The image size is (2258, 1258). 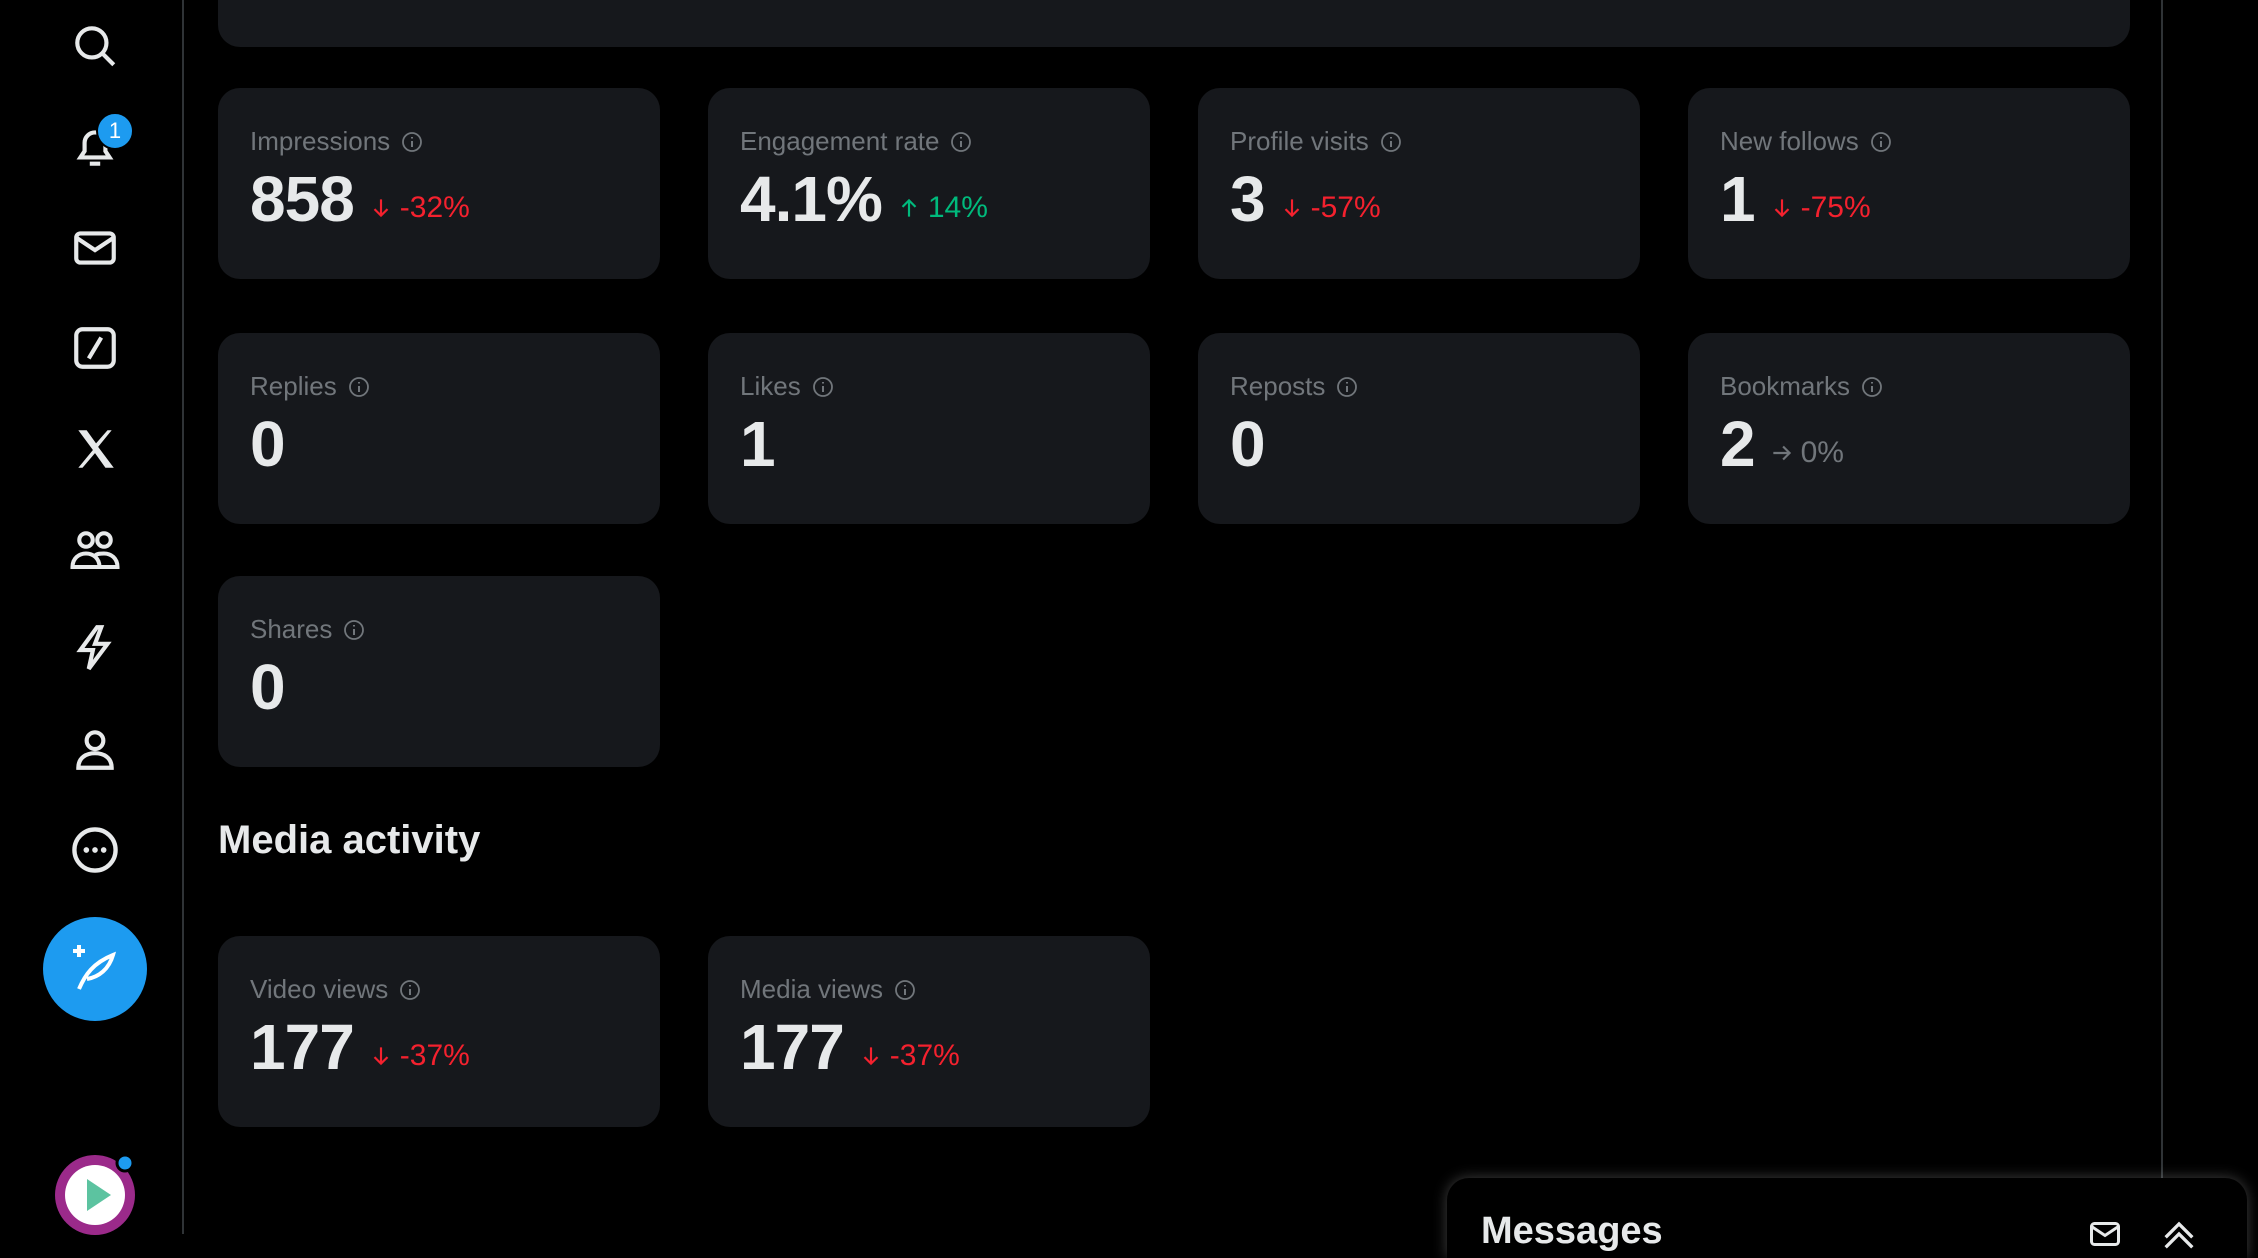 What do you see at coordinates (2162, 617) in the screenshot?
I see `column-border` at bounding box center [2162, 617].